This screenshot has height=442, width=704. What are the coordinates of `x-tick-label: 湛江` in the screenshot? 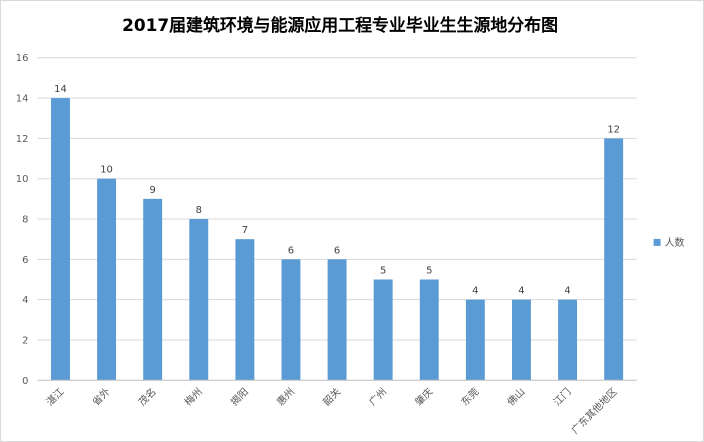 It's located at (55, 397).